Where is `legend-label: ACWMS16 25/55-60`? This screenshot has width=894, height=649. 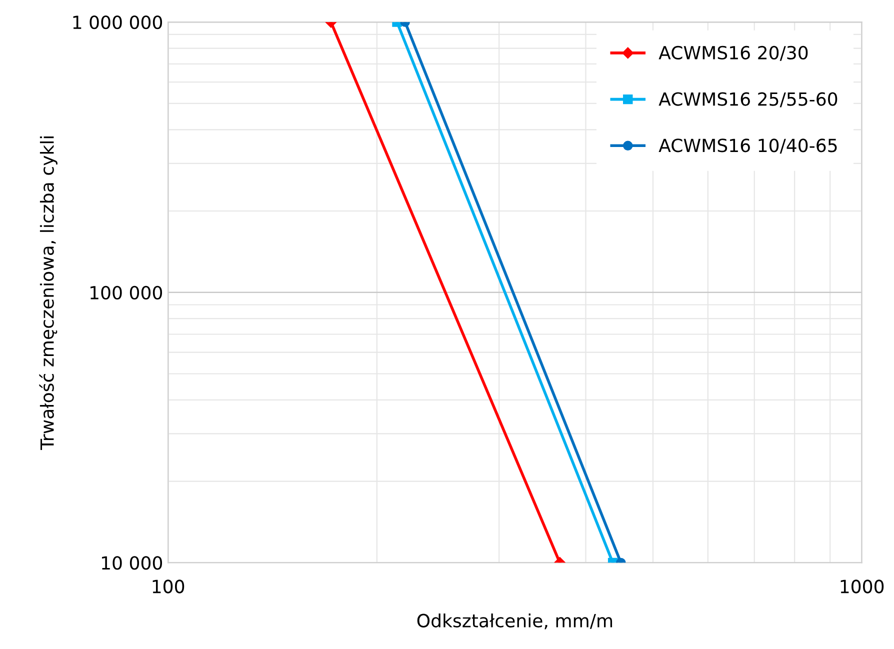
legend-label: ACWMS16 25/55-60 is located at coordinates (748, 100).